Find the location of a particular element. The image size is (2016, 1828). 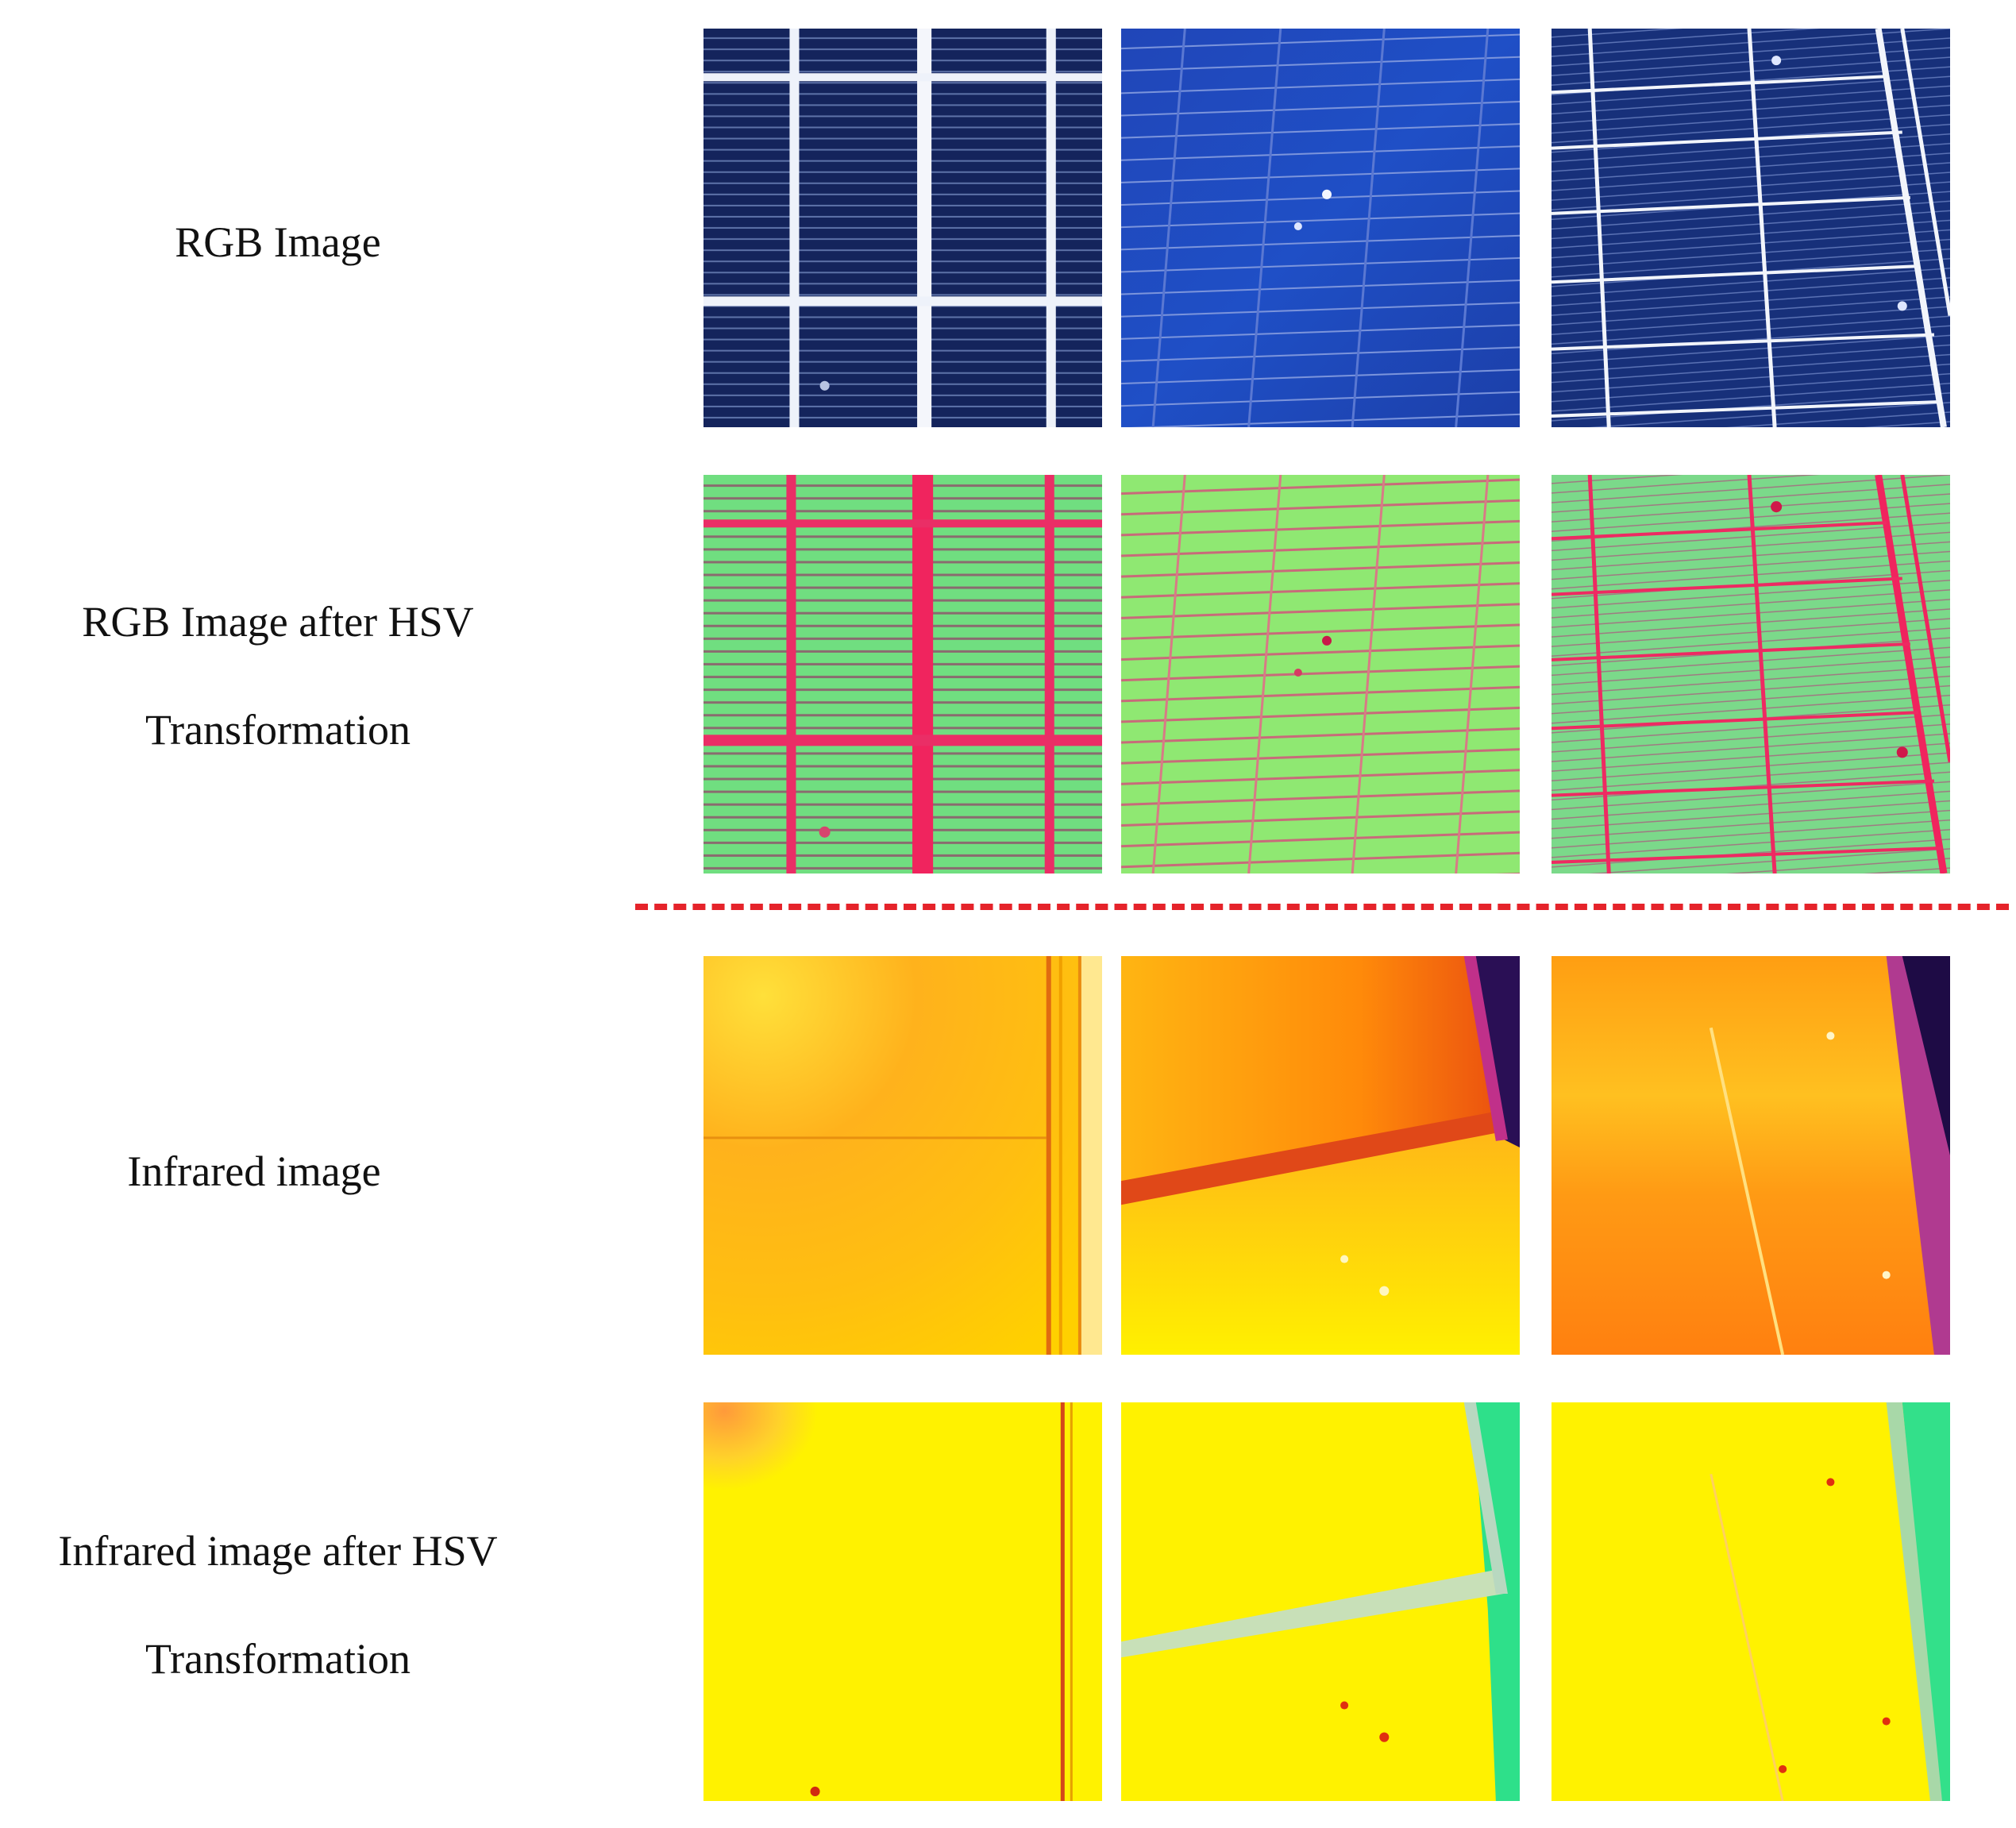

dashed-separator is located at coordinates (1322, 907).